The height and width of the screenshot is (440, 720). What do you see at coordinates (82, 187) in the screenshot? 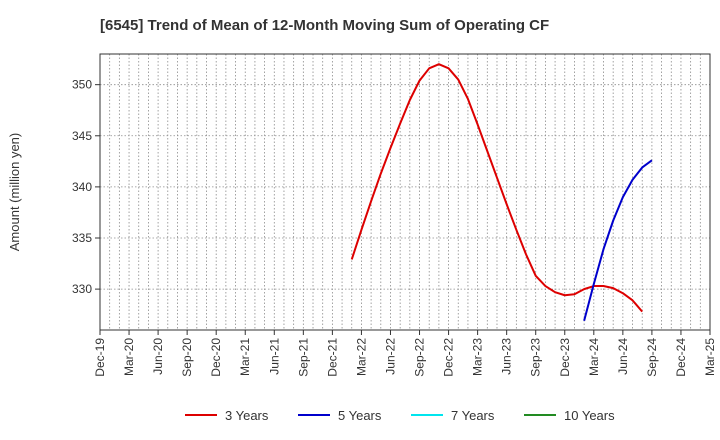
I see `y-tick-label: 340` at bounding box center [82, 187].